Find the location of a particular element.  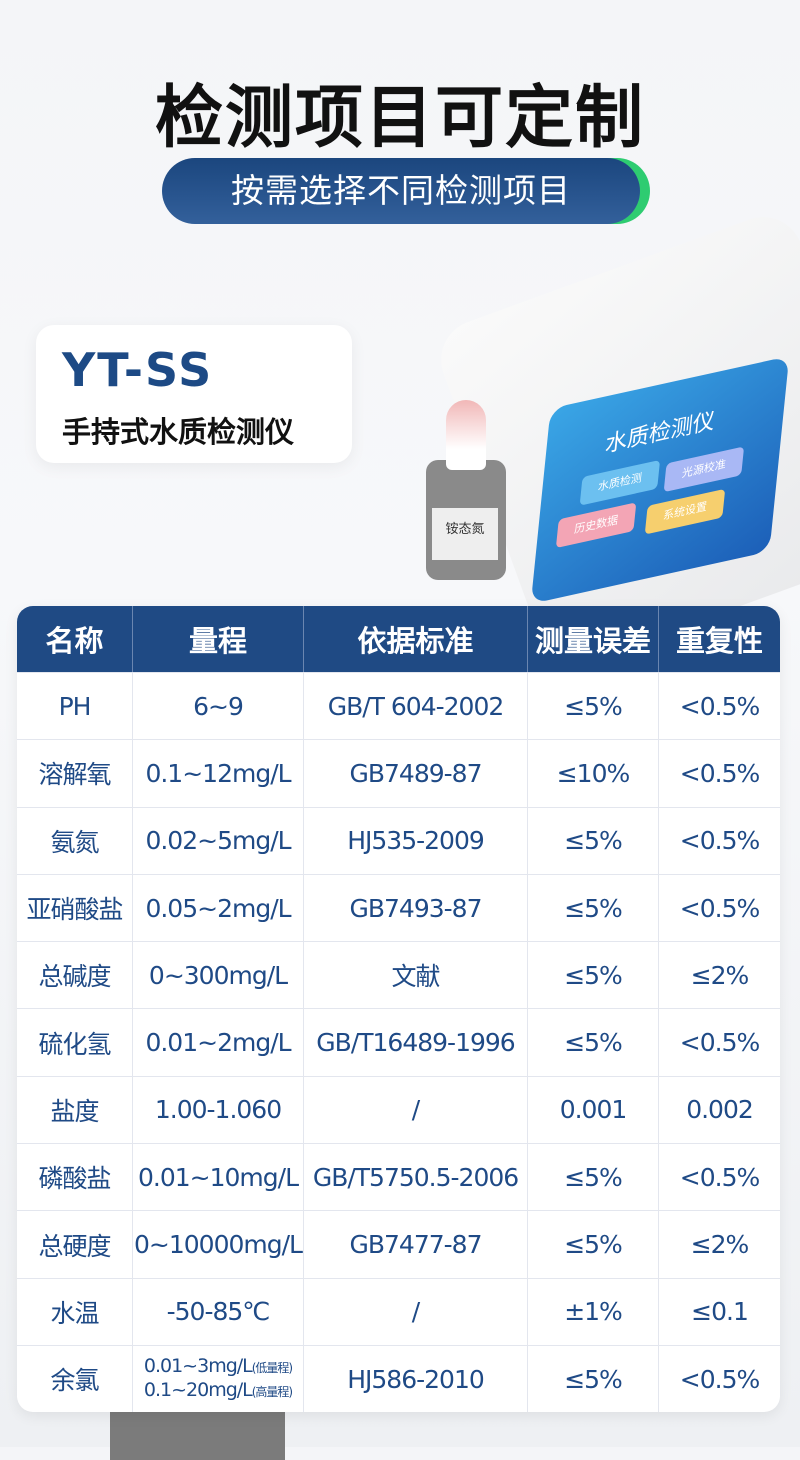

bottle-label: 铵态氮 is located at coordinates (465, 534).